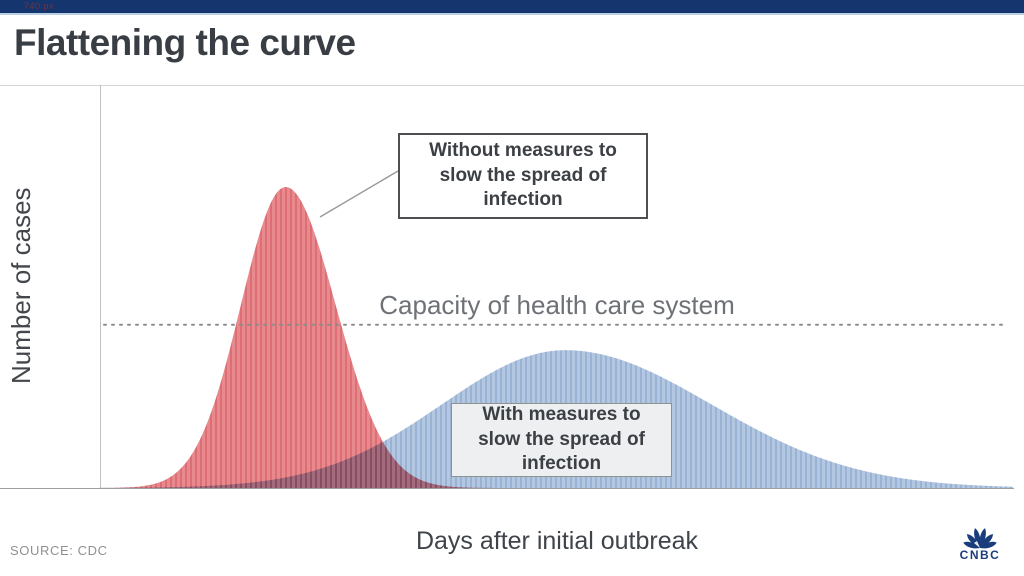  I want to click on x-axis-baseline, so click(507, 488).